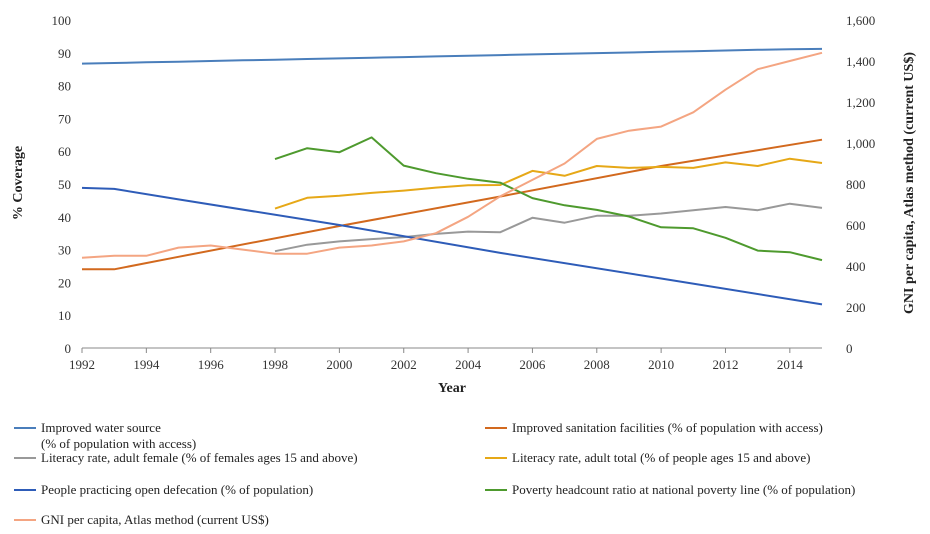  I want to click on y-left-tick-label: 80, so click(64, 86).